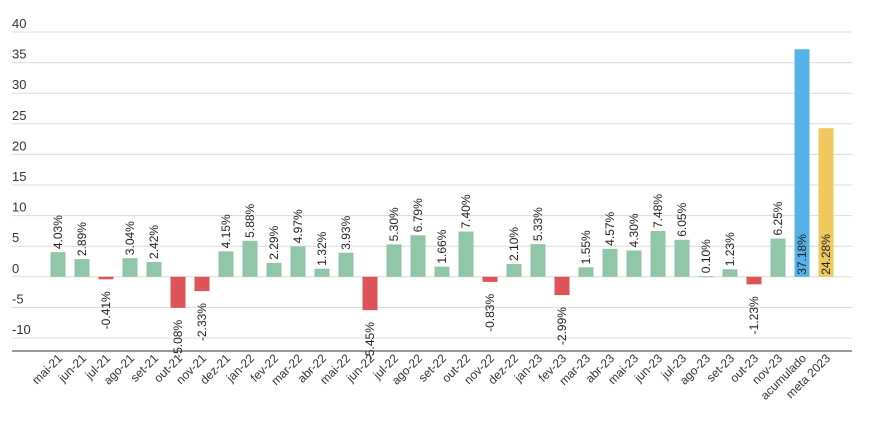 This screenshot has height=436, width=880. I want to click on y-tick-label: 5, so click(15, 237).